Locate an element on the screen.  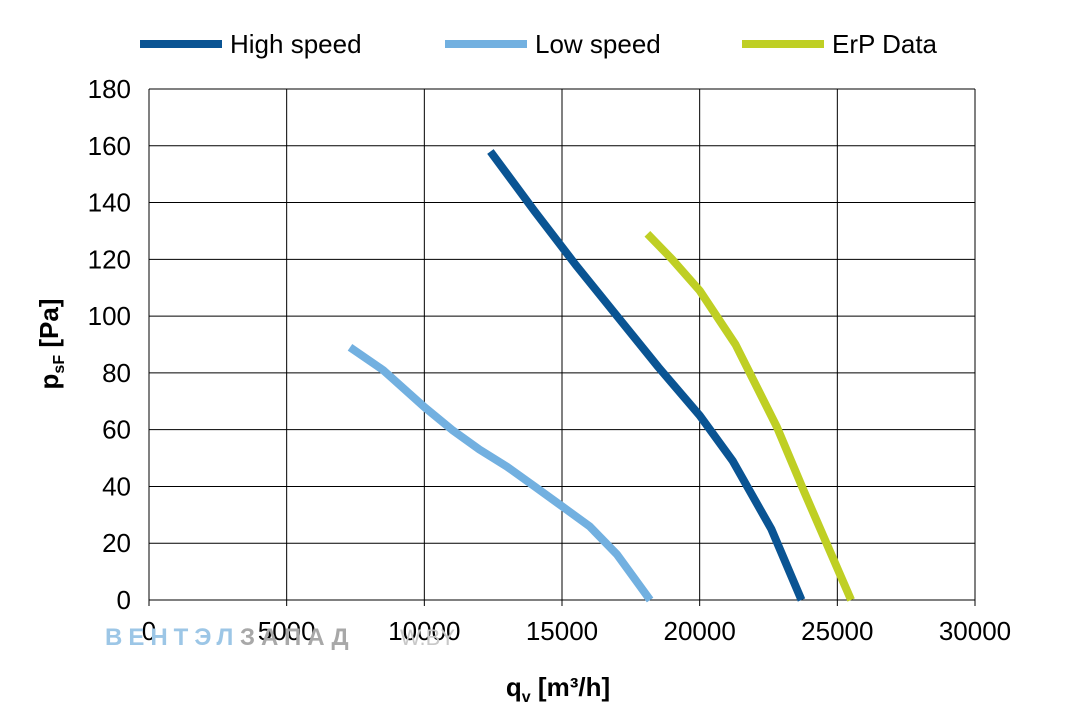
y-tick-label: 120 is located at coordinates (109, 259).